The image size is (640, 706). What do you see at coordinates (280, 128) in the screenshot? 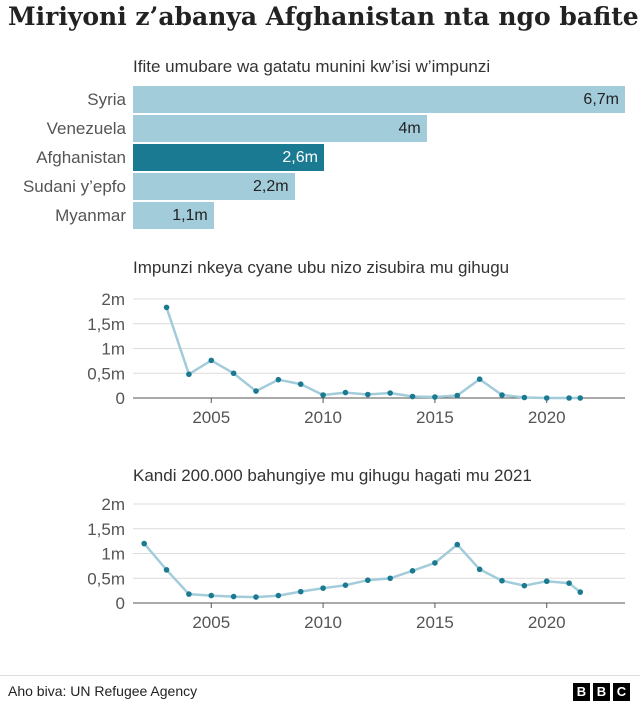
I see `bar: 4m` at bounding box center [280, 128].